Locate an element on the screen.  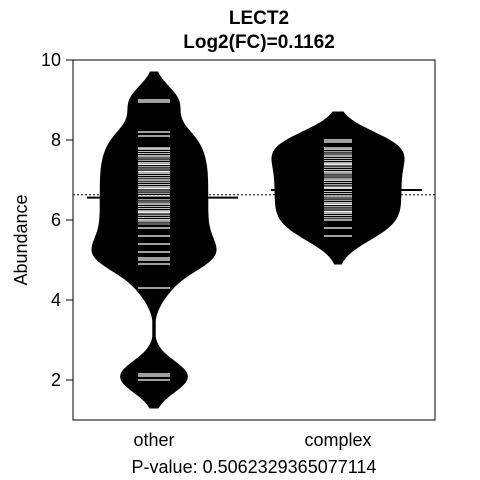
y-tick-label: 6 is located at coordinates (56, 220).